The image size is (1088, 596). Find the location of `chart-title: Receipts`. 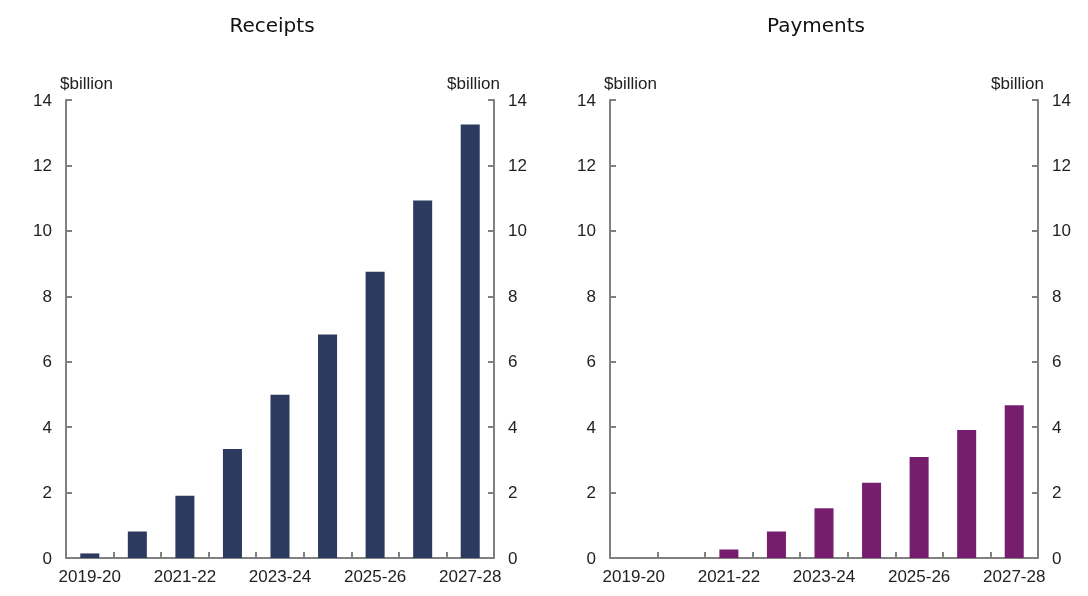

chart-title: Receipts is located at coordinates (272, 25).